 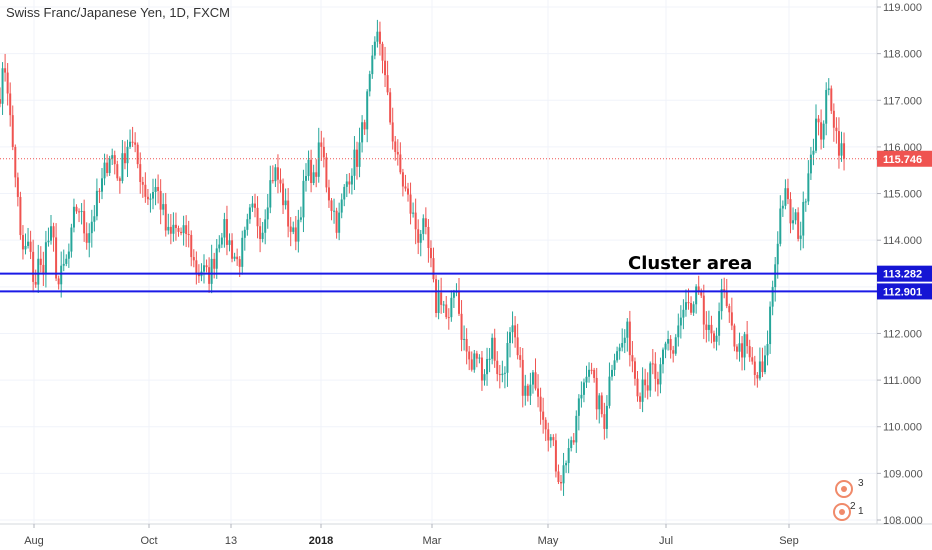 What do you see at coordinates (861, 483) in the screenshot?
I see `event-count-top: 3` at bounding box center [861, 483].